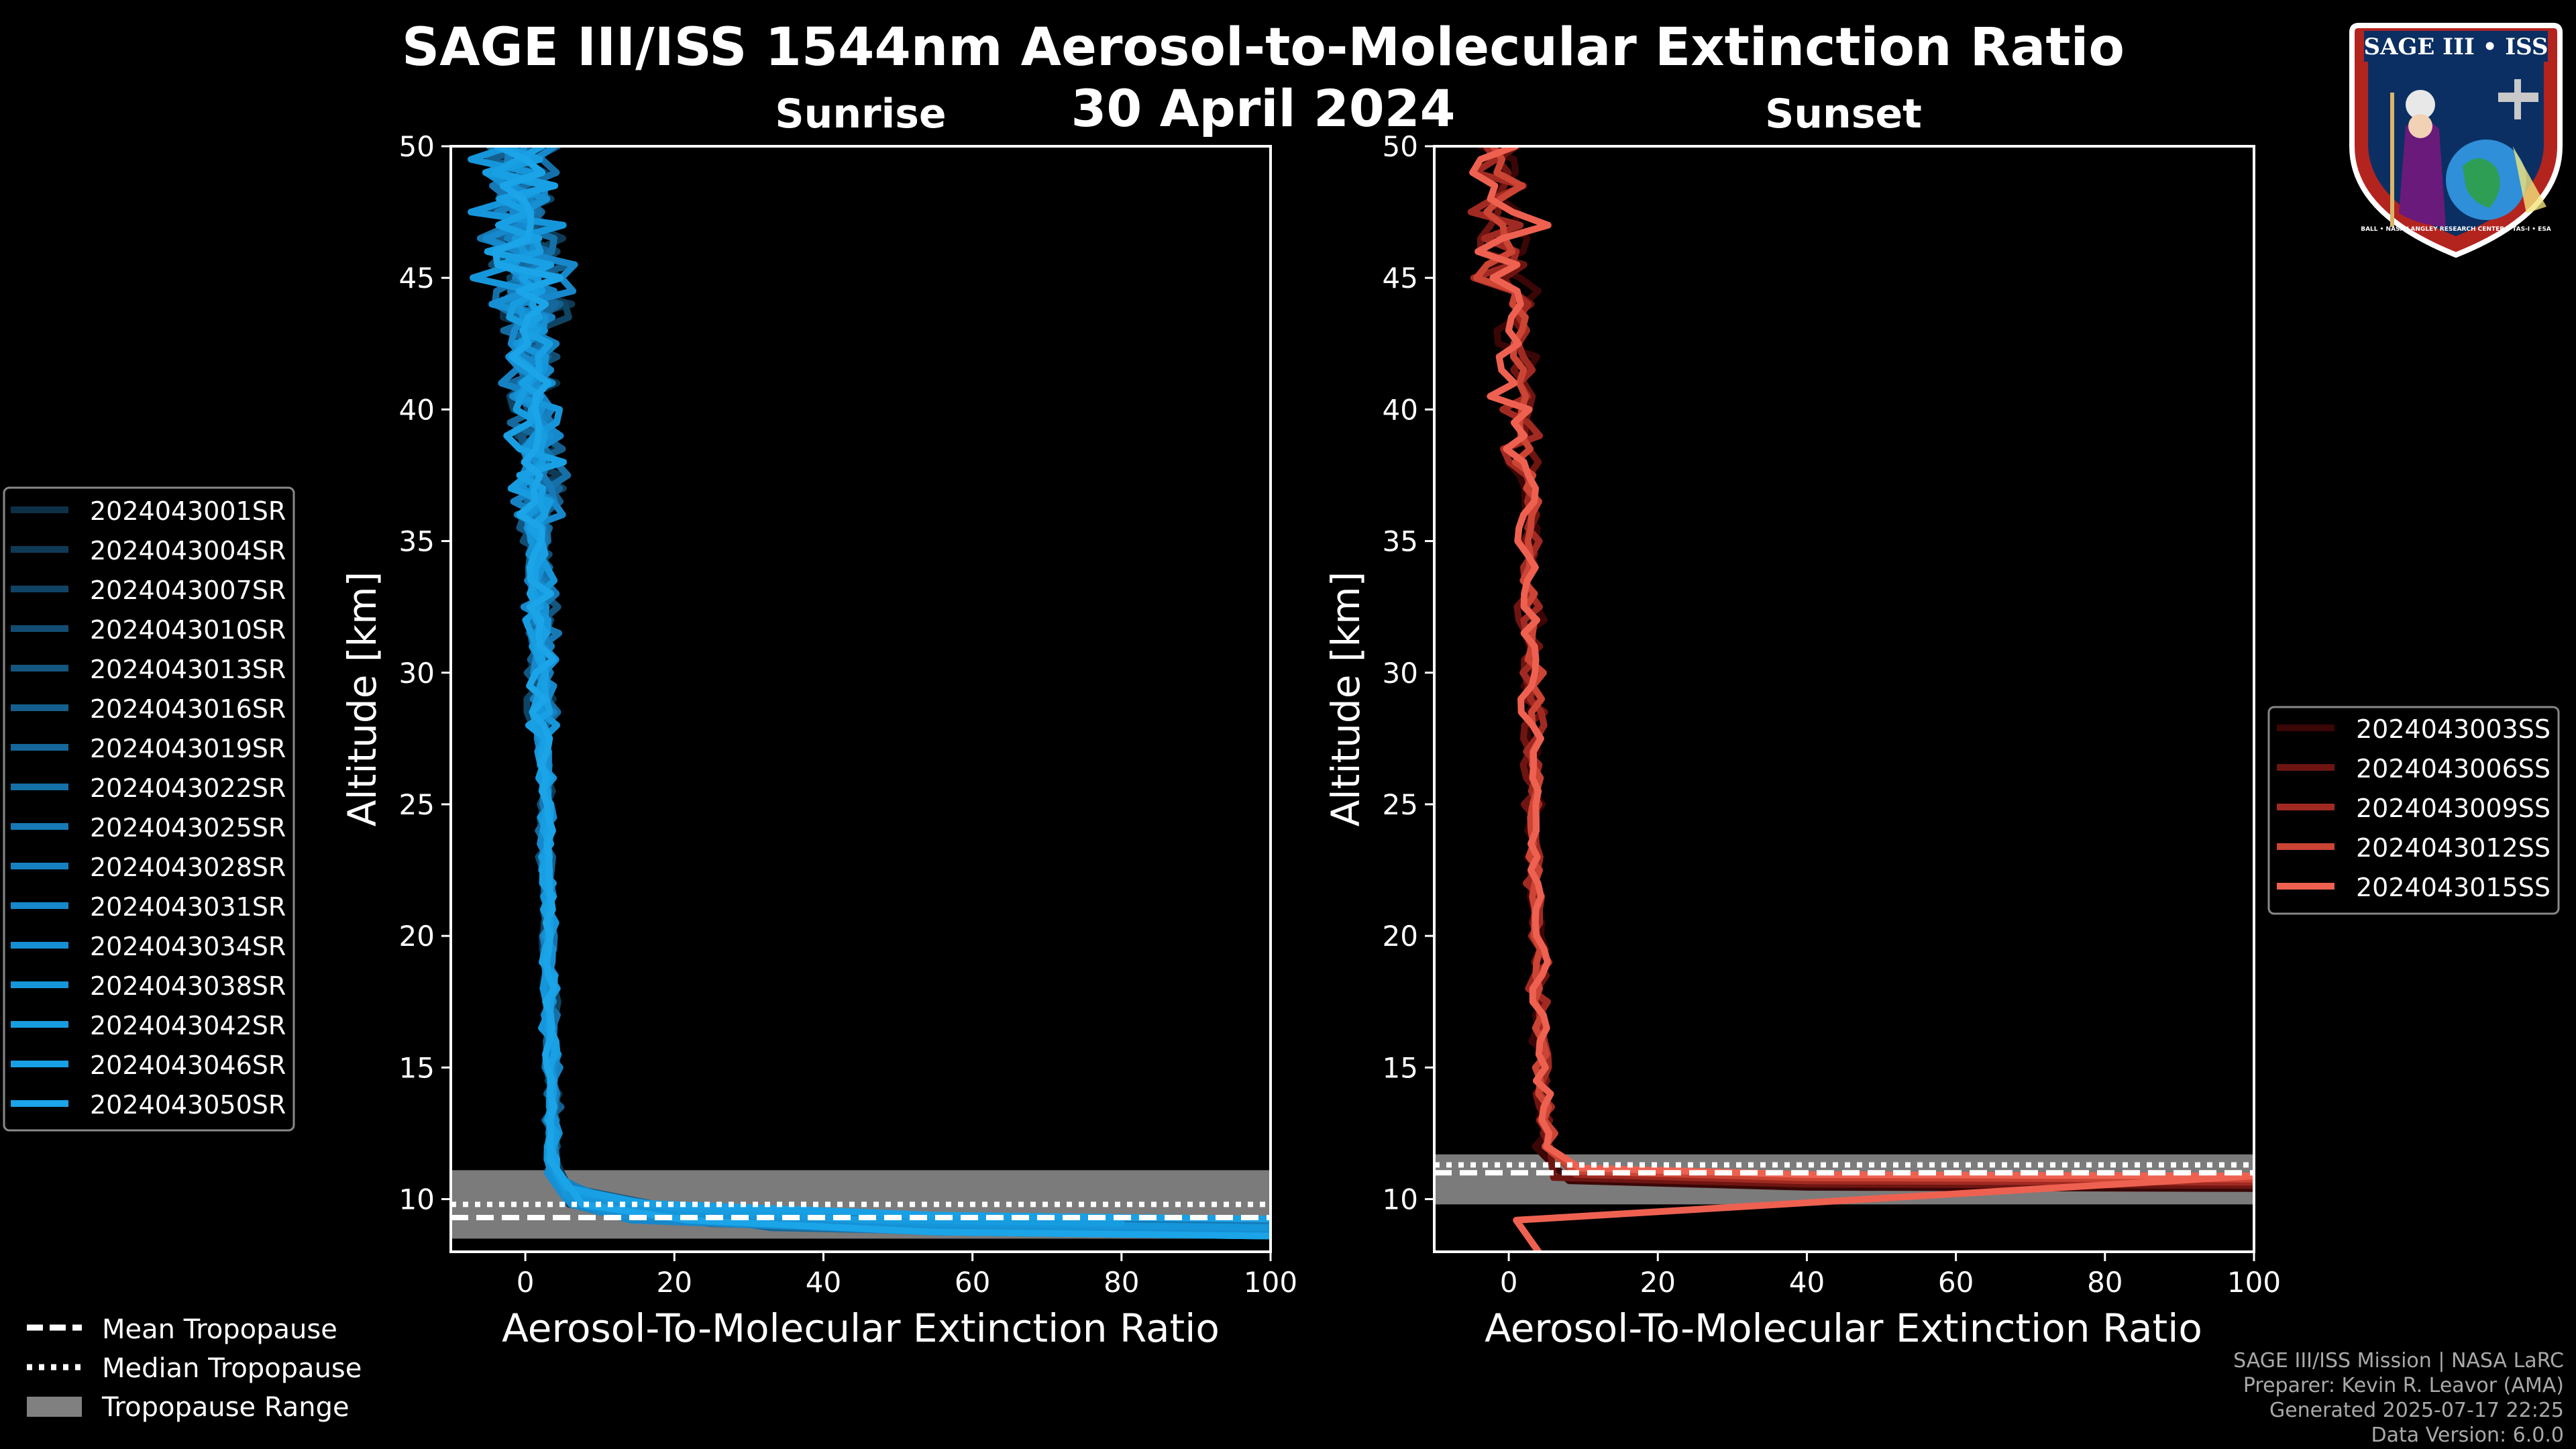 This screenshot has width=2576, height=1449. What do you see at coordinates (2453, 887) in the screenshot?
I see `sunset-legend-label: 2024043015SS` at bounding box center [2453, 887].